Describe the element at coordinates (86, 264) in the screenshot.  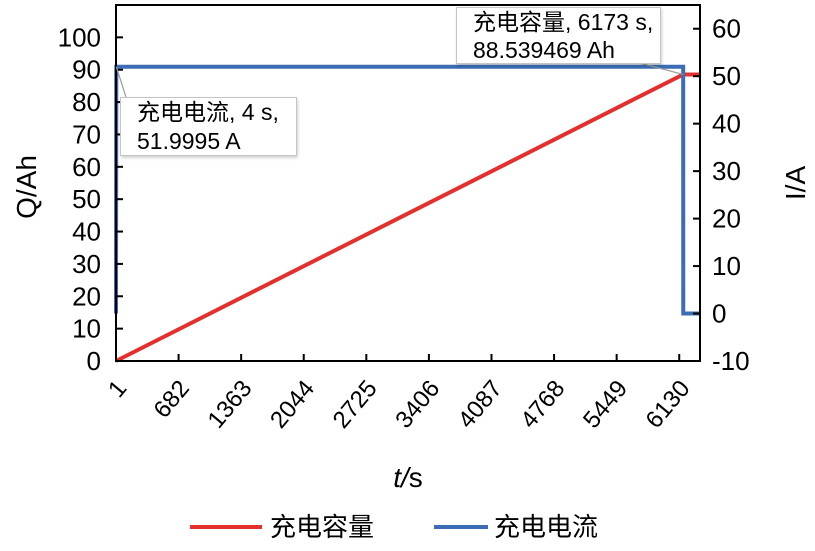
I see `y-left-tick-label: 30` at that location.